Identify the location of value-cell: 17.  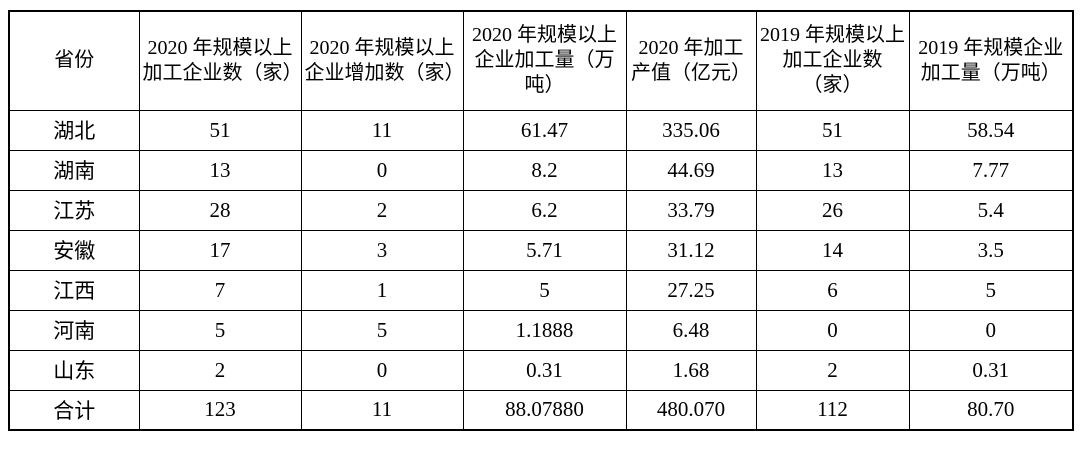
(220, 250).